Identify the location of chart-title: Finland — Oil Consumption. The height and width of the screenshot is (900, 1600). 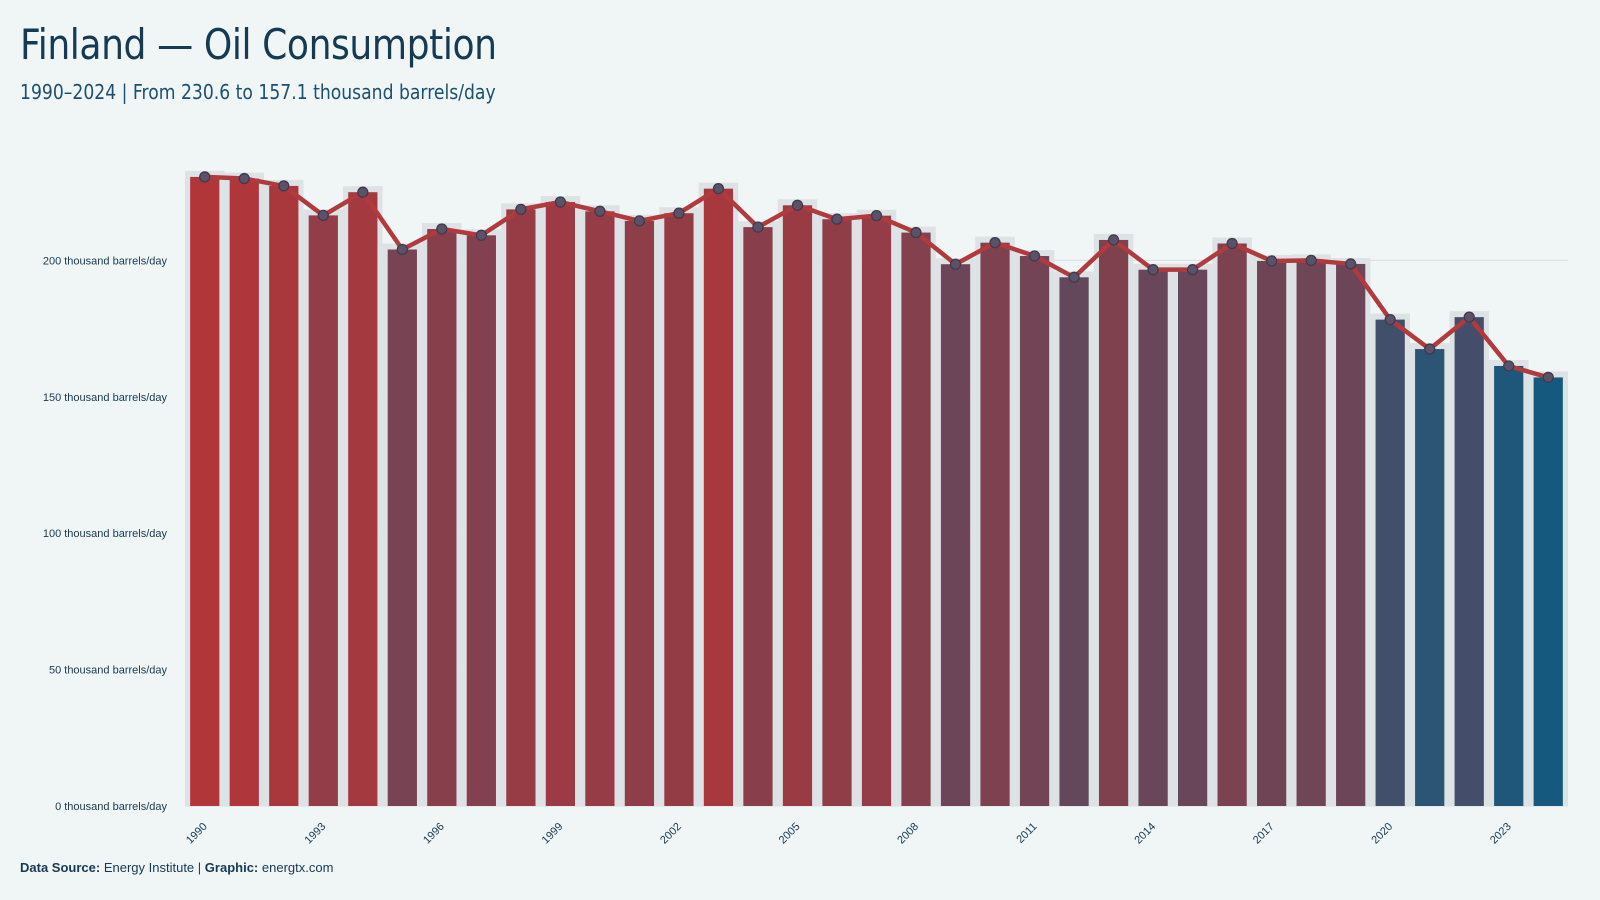
(258, 44).